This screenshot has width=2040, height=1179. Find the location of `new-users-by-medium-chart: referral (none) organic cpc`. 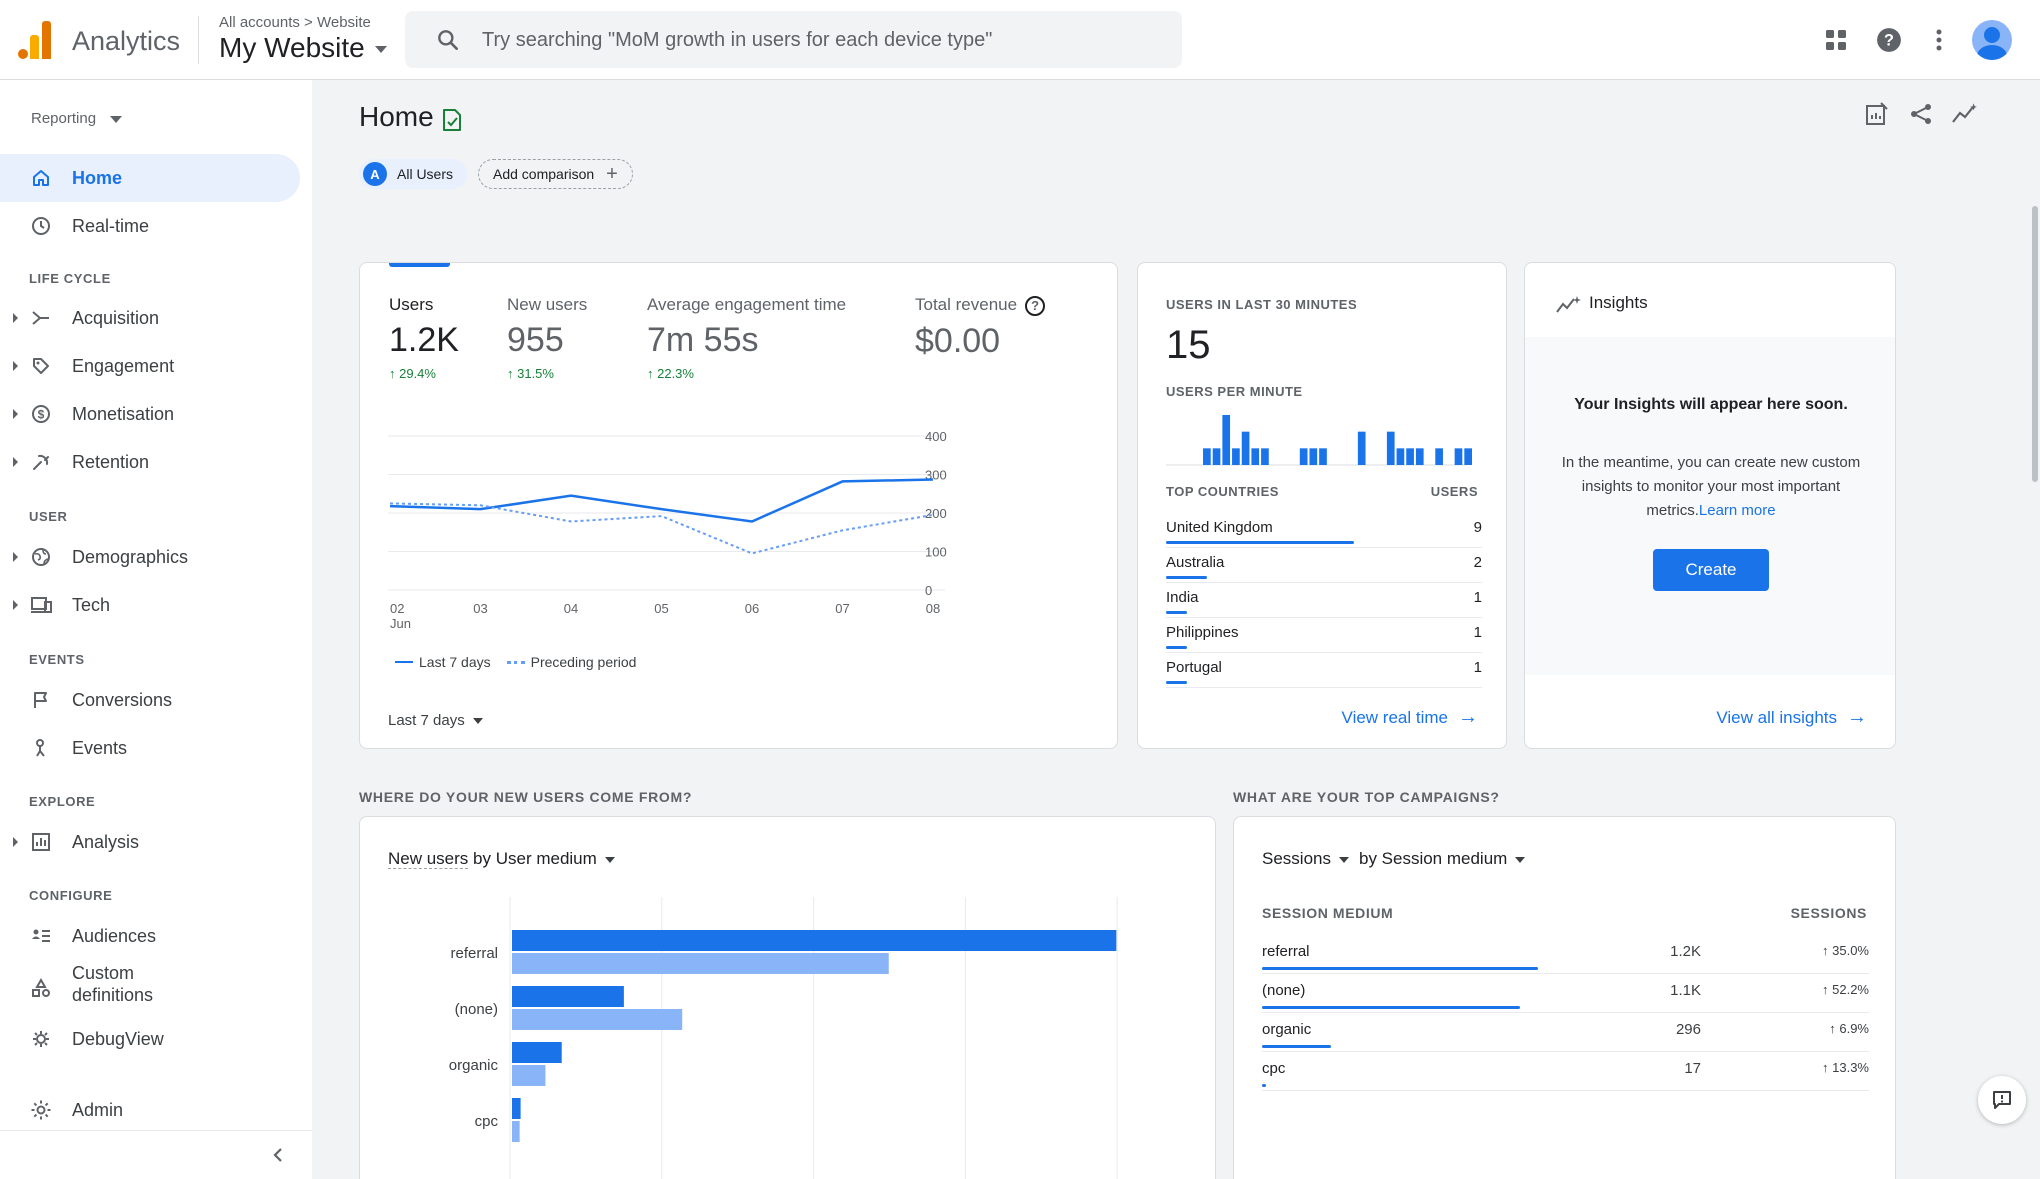

new-users-by-medium-chart: referral (none) organic cpc is located at coordinates (783, 1038).